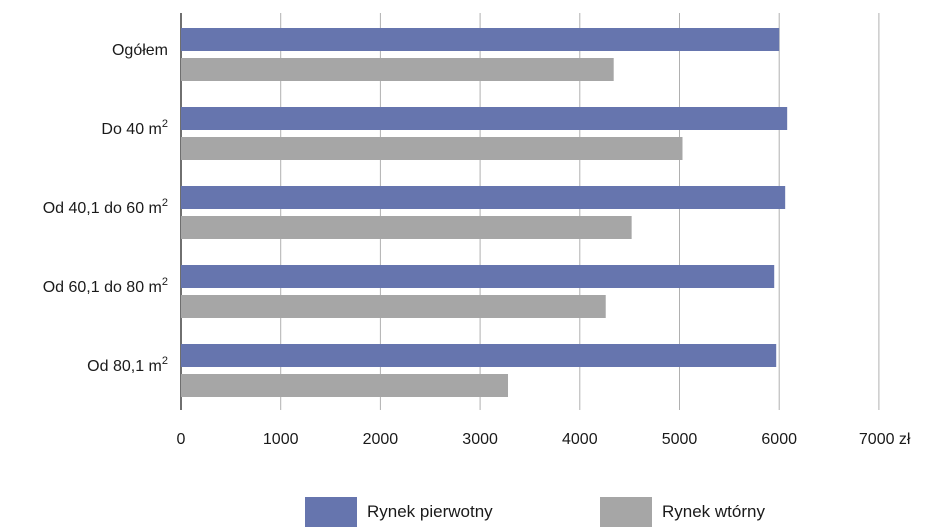  I want to click on legend-item-series-0: Rynek pierwotny, so click(399, 512).